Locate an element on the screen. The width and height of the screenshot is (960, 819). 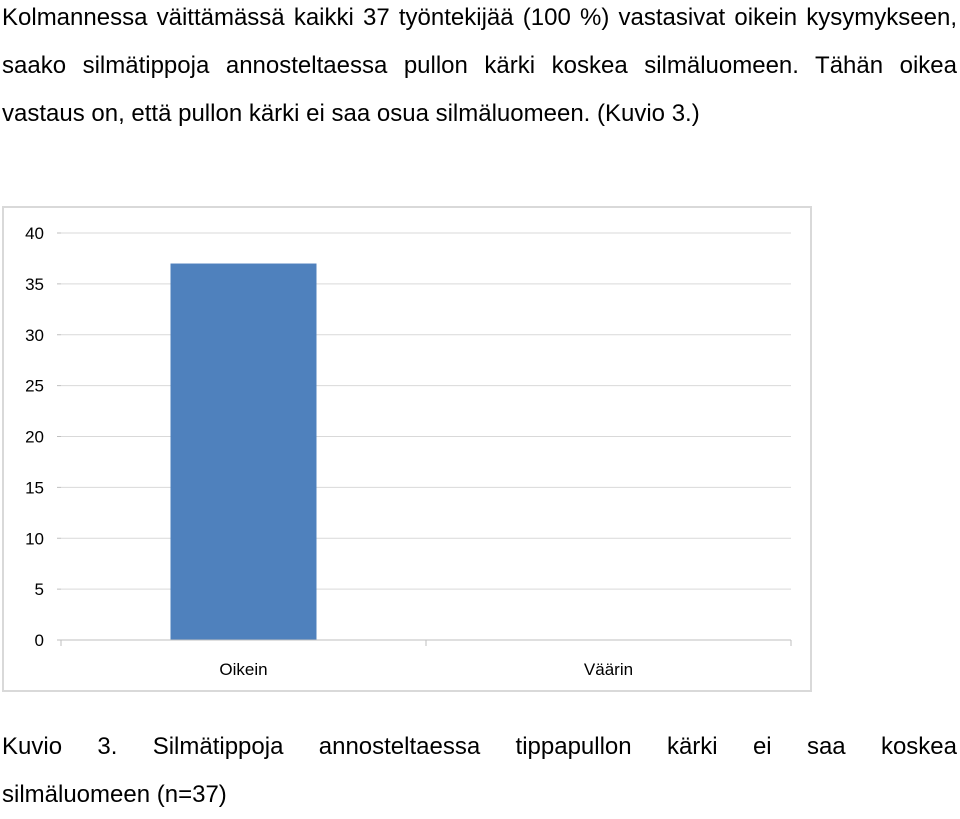
y-tick-label-15: 15 is located at coordinates (34, 487).